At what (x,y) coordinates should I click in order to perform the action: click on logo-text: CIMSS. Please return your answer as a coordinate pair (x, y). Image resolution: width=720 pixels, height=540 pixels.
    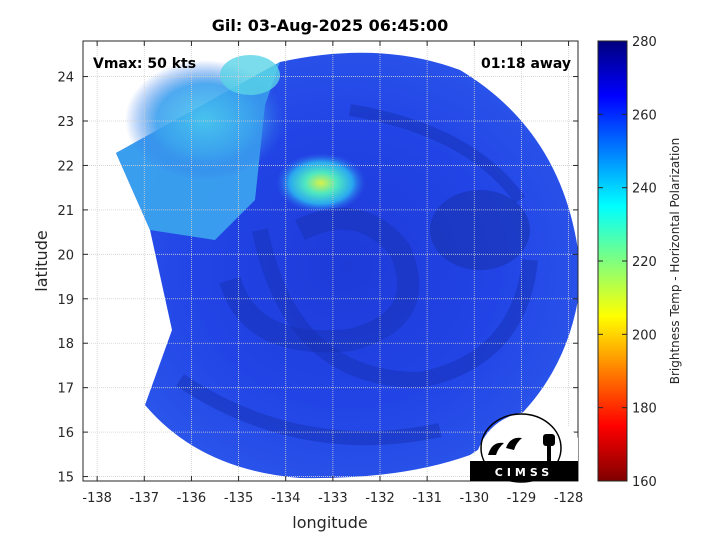
    Looking at the image, I should click on (524, 472).